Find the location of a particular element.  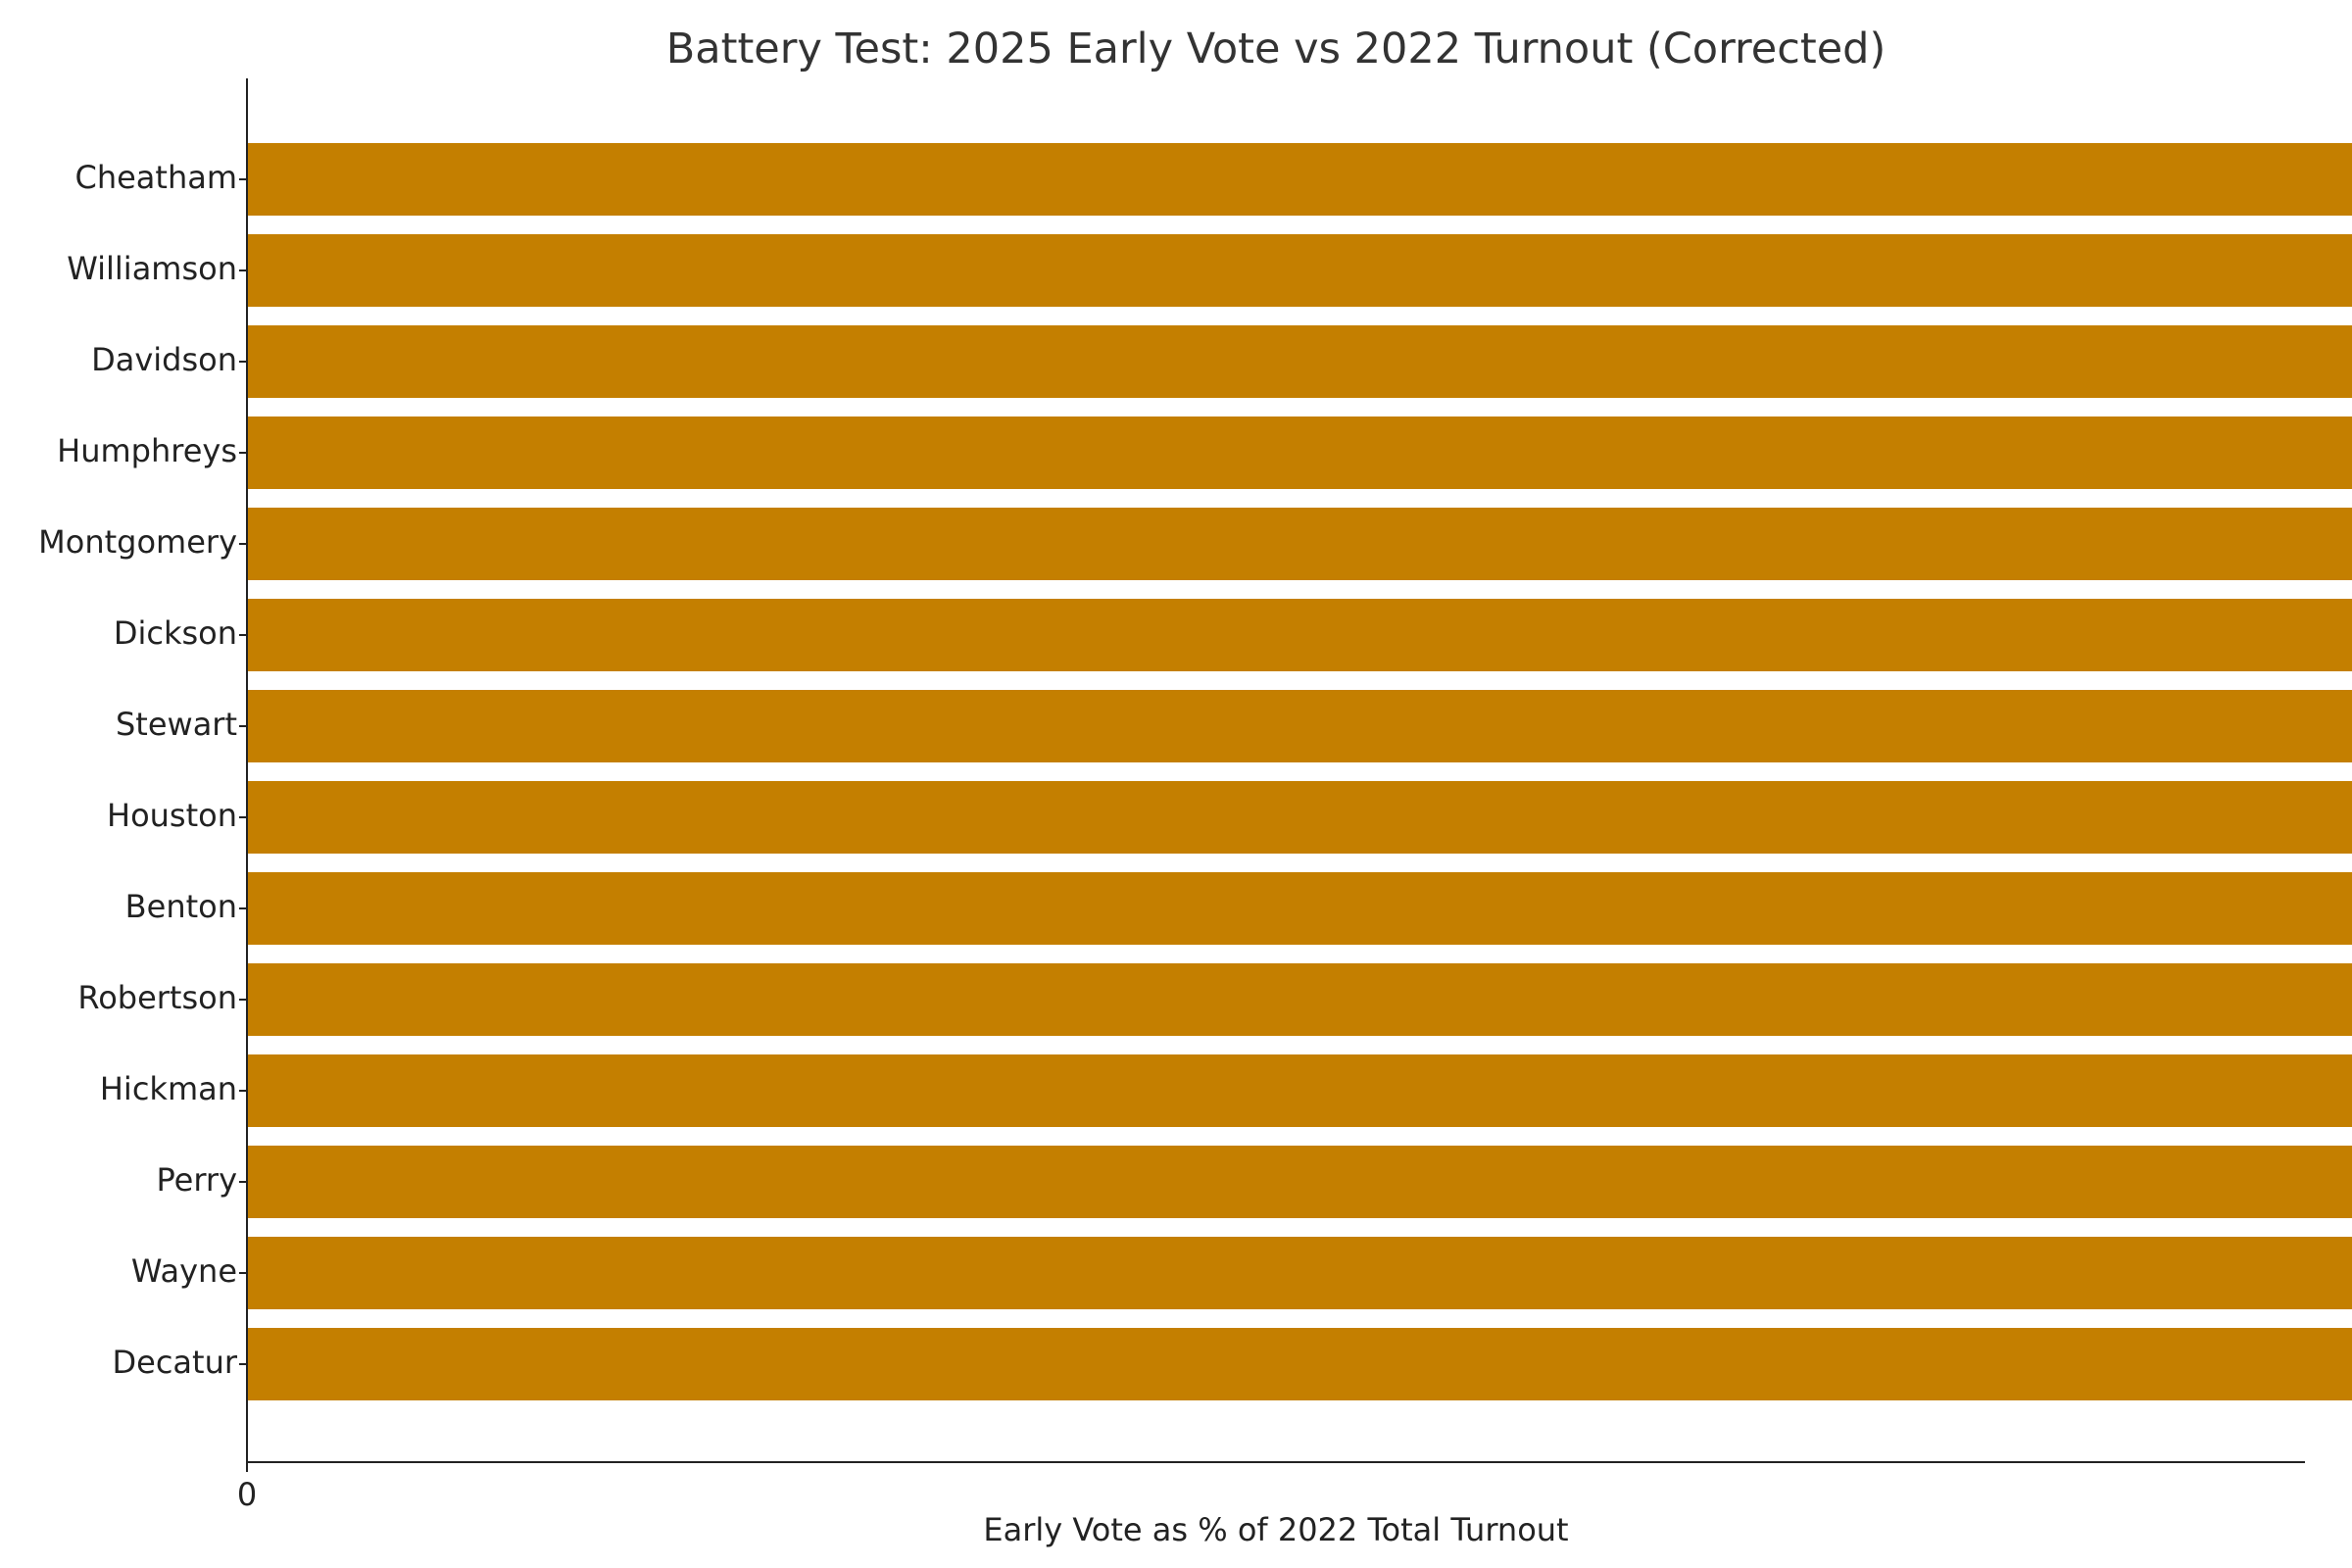

category-label-hickman: Hickman is located at coordinates (168, 1088).